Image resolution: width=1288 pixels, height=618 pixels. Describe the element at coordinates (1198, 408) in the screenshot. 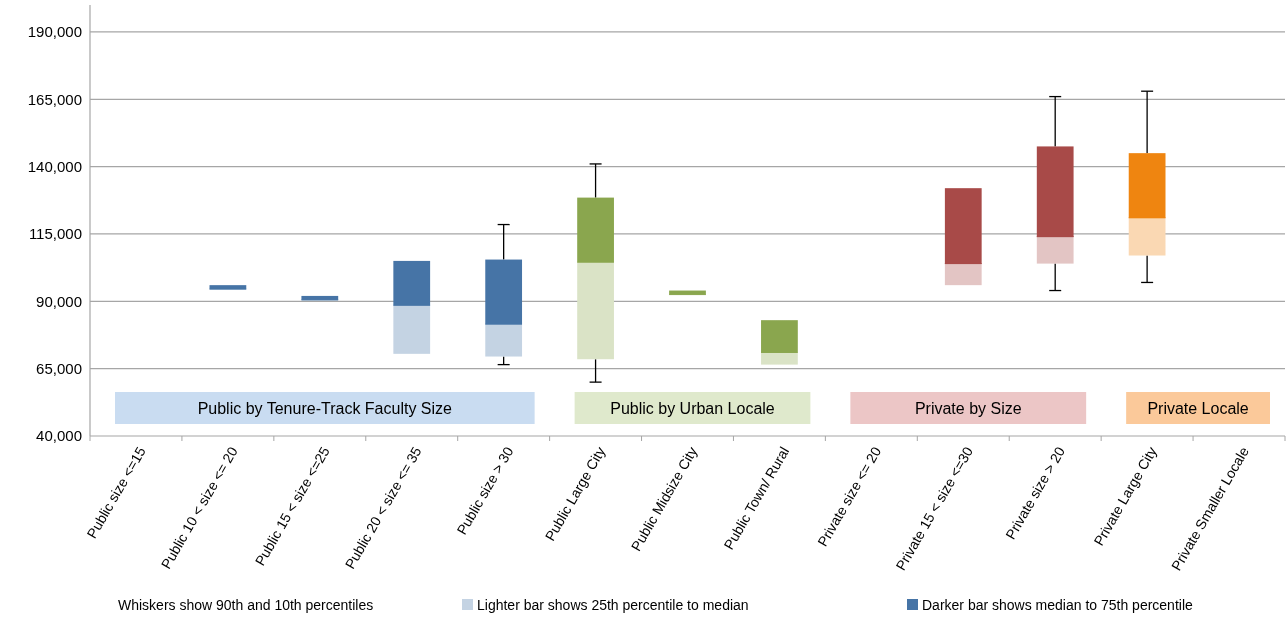

I see `annotation: Private Locale` at that location.